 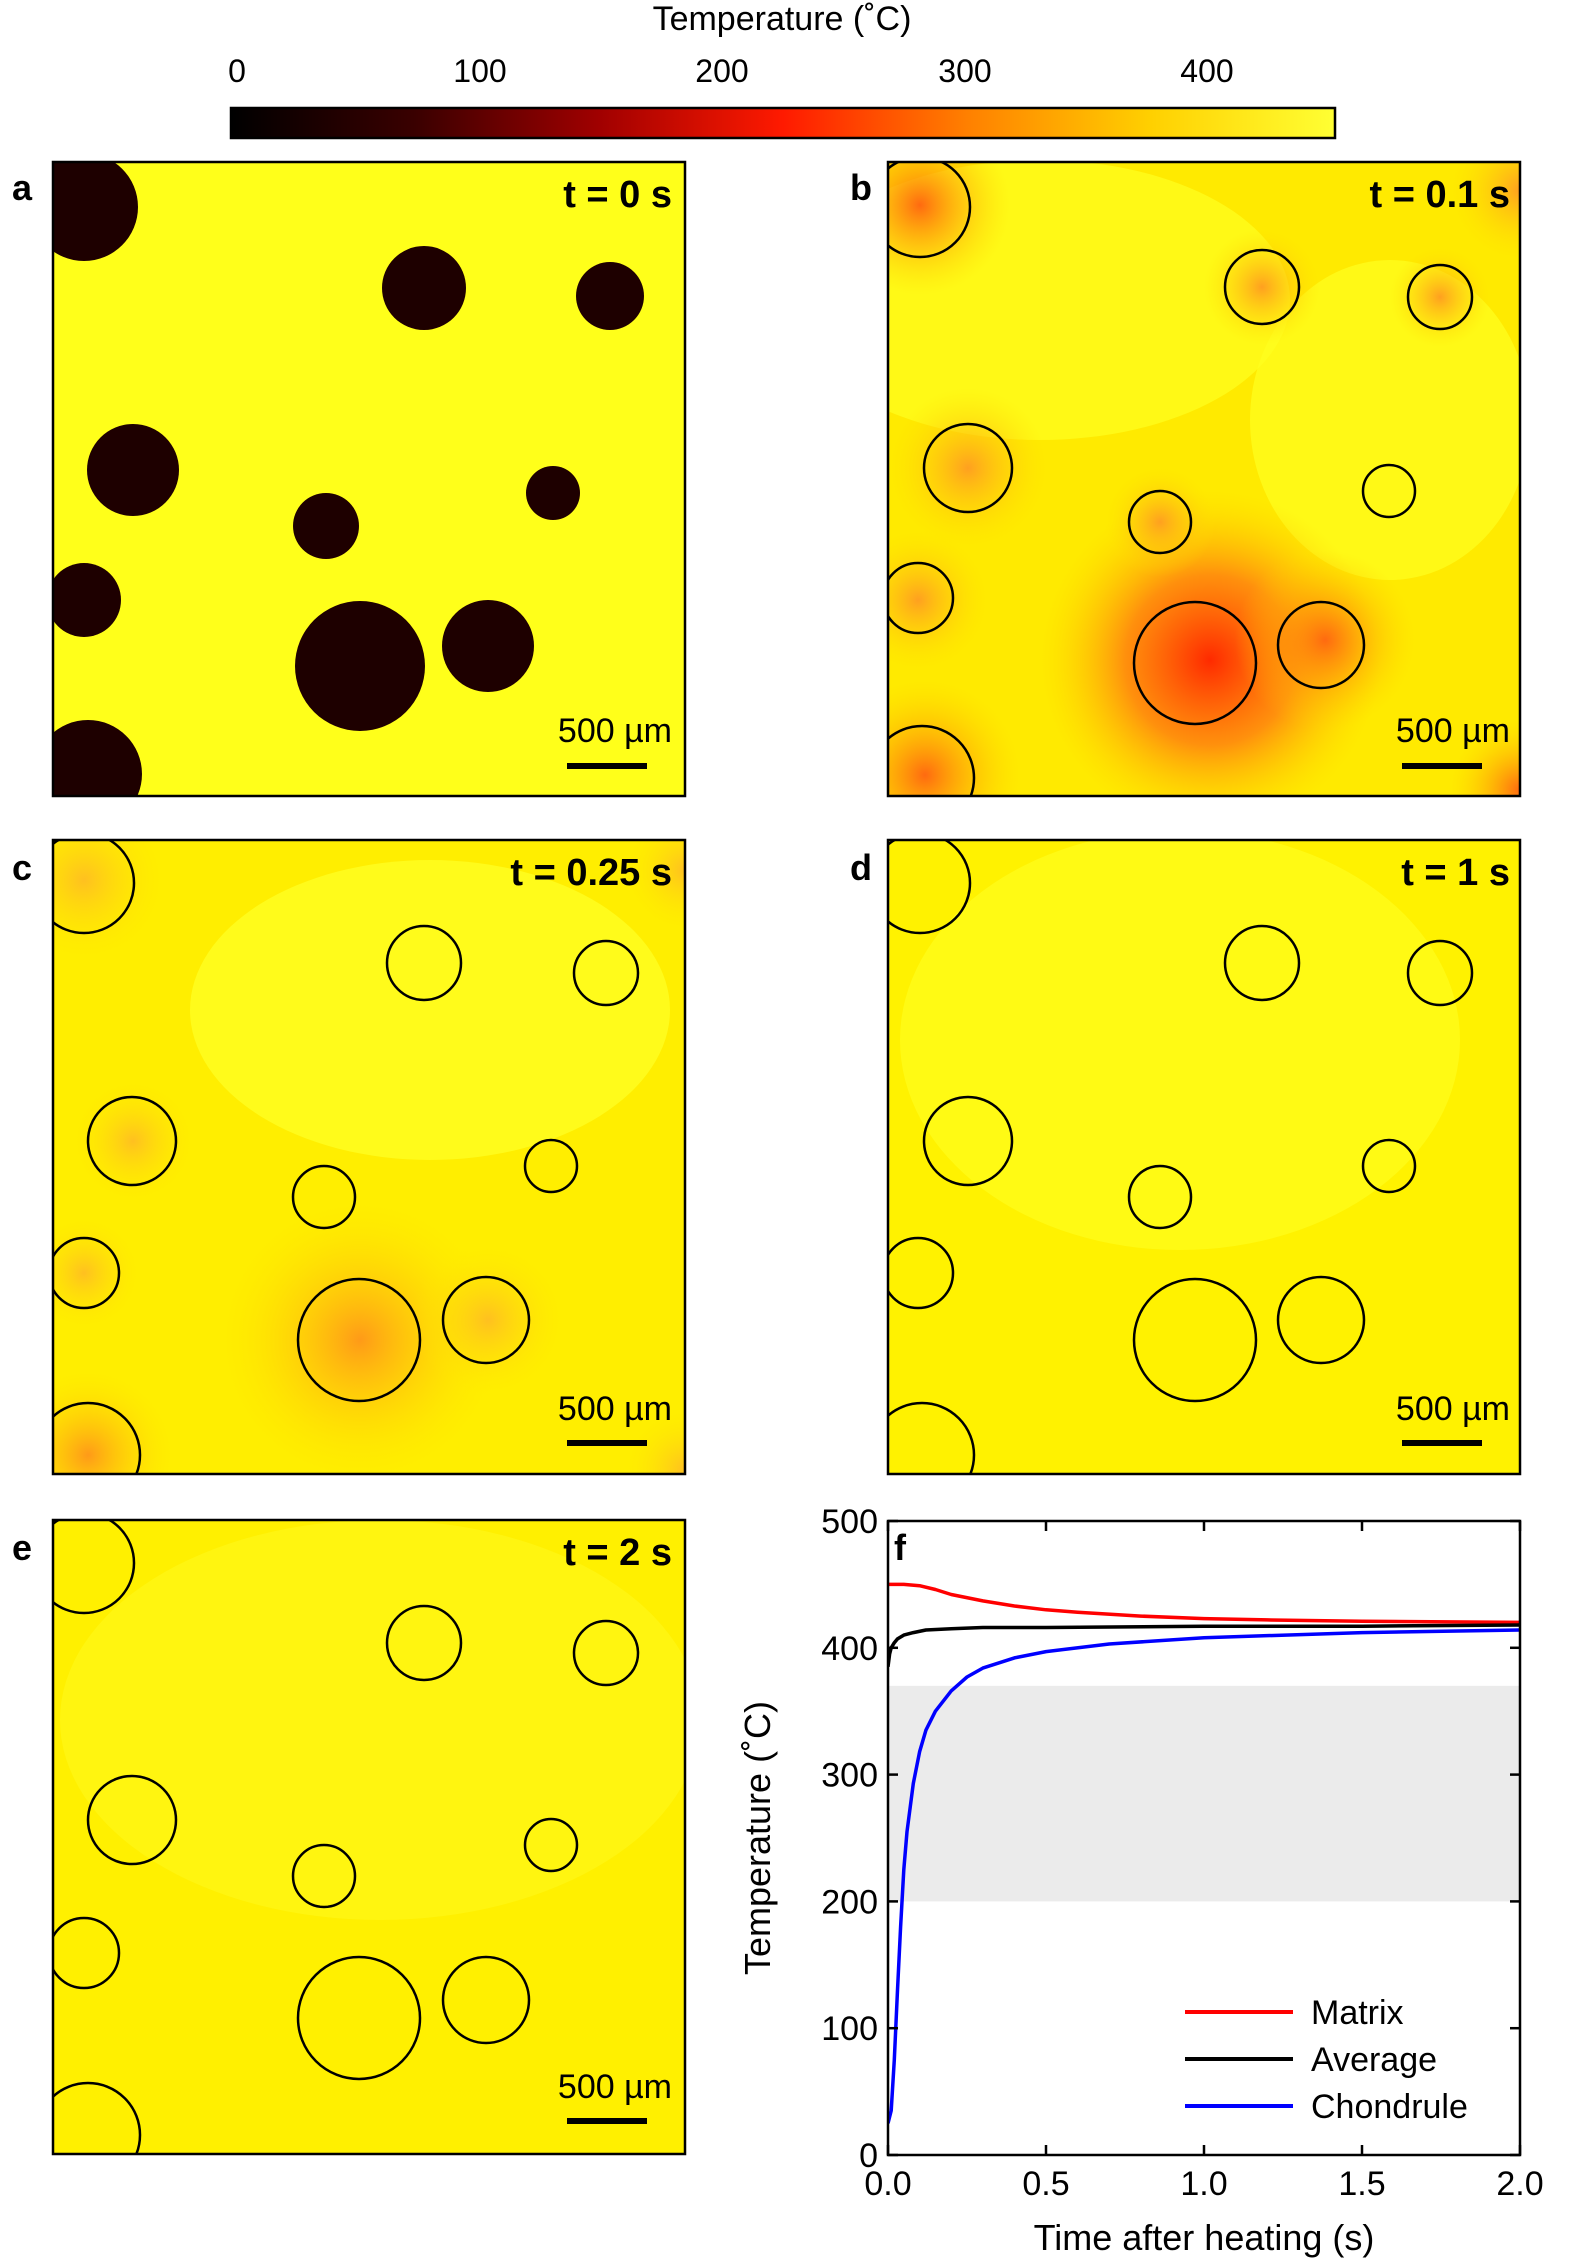 What do you see at coordinates (861, 867) in the screenshot?
I see `panel-letter: d` at bounding box center [861, 867].